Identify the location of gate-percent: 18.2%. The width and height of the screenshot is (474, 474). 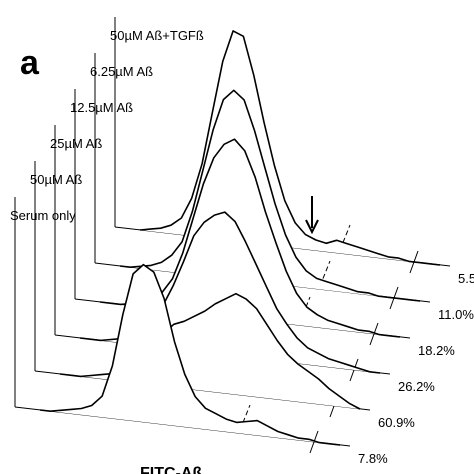
(436, 350).